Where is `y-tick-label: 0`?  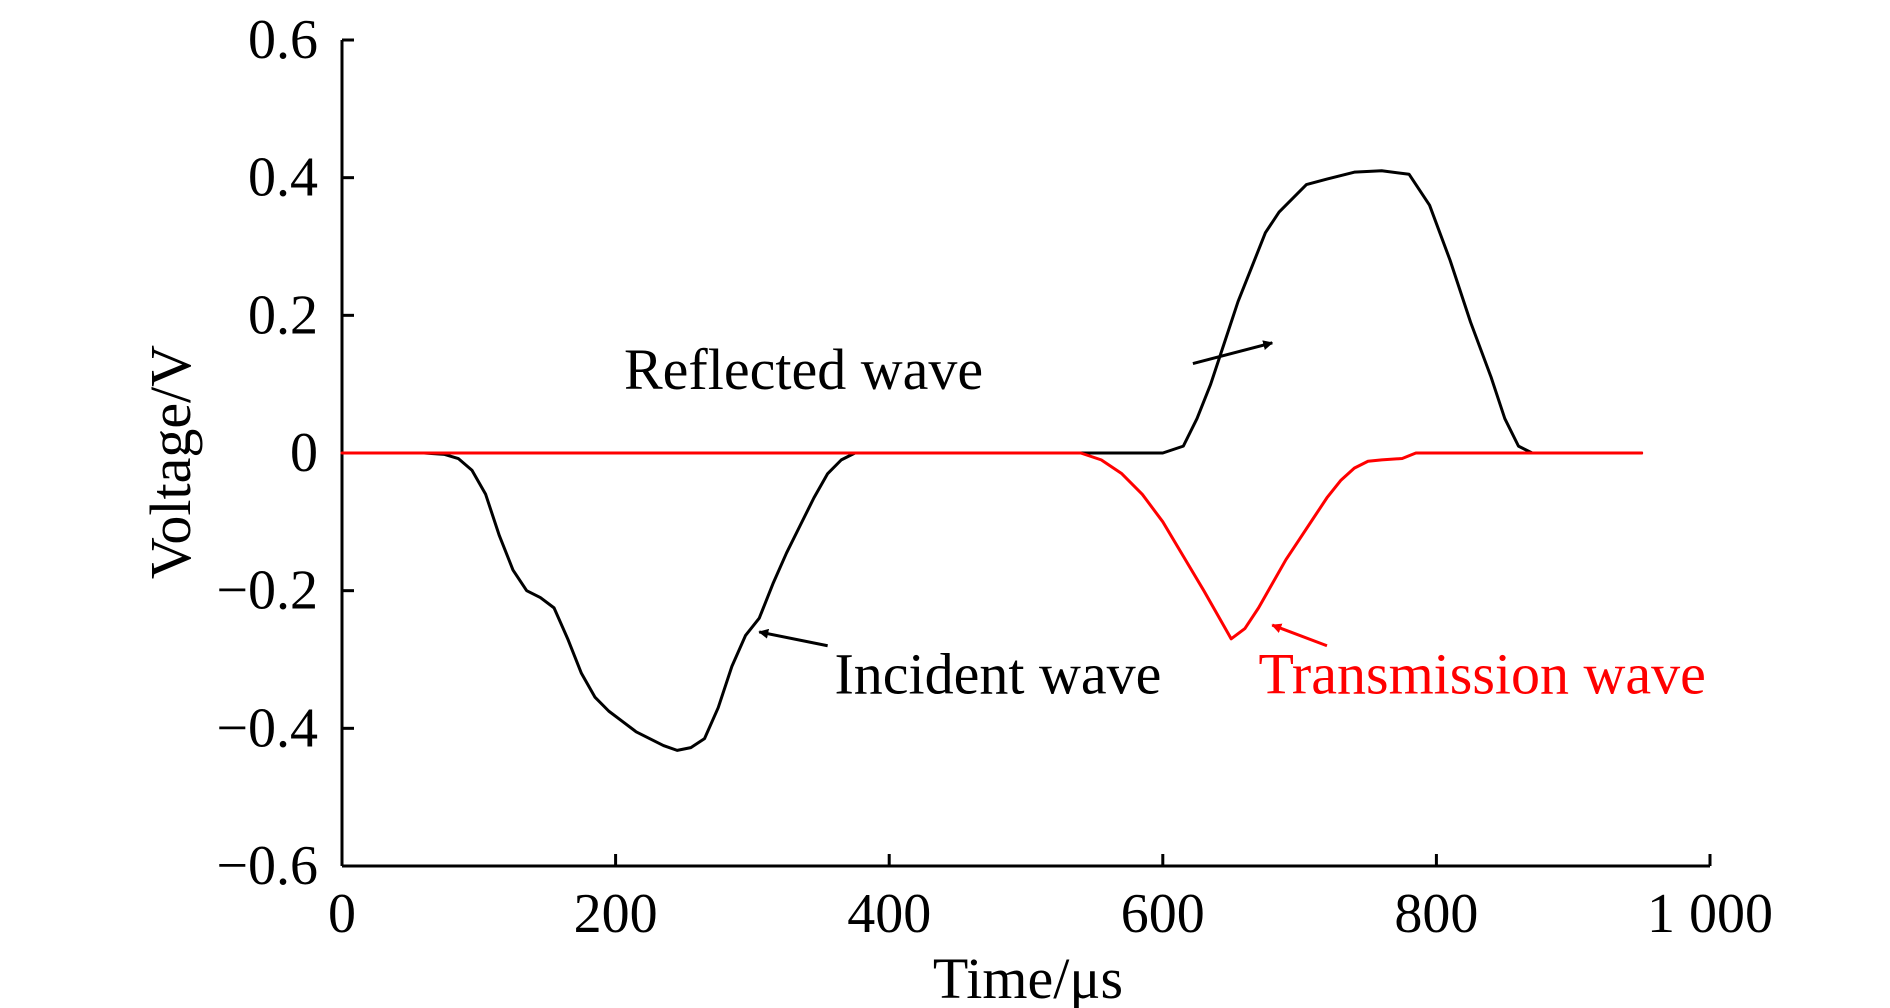
y-tick-label: 0 is located at coordinates (304, 453).